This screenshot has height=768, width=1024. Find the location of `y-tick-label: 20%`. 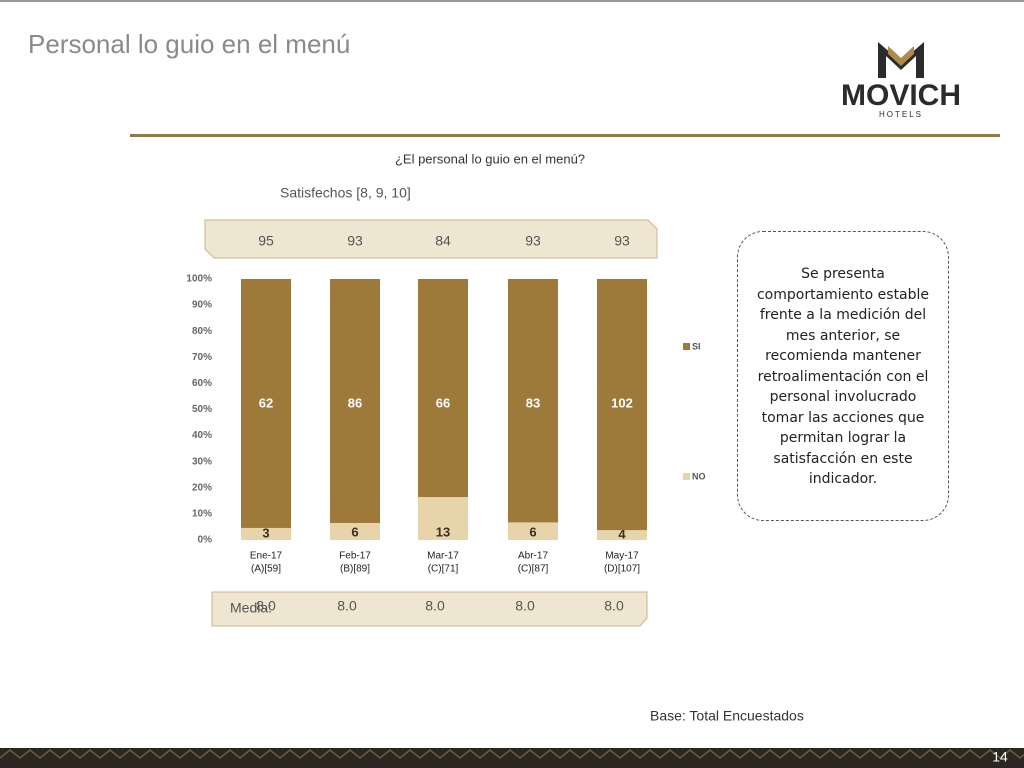

y-tick-label: 20% is located at coordinates (202, 487).